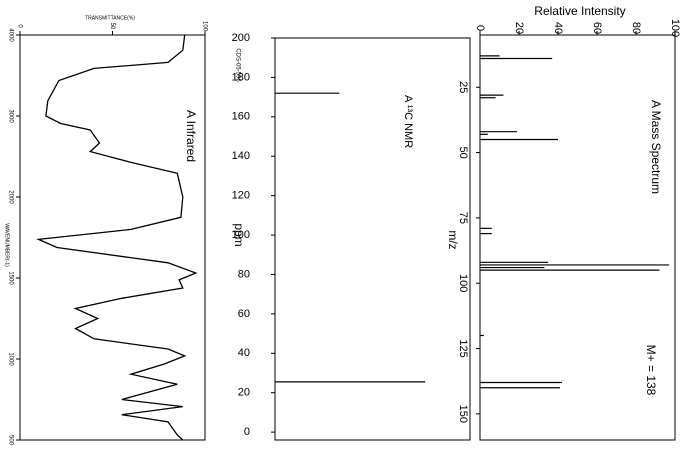 Image resolution: width=689 pixels, height=449 pixels. I want to click on x-tick-label: 60, so click(244, 314).